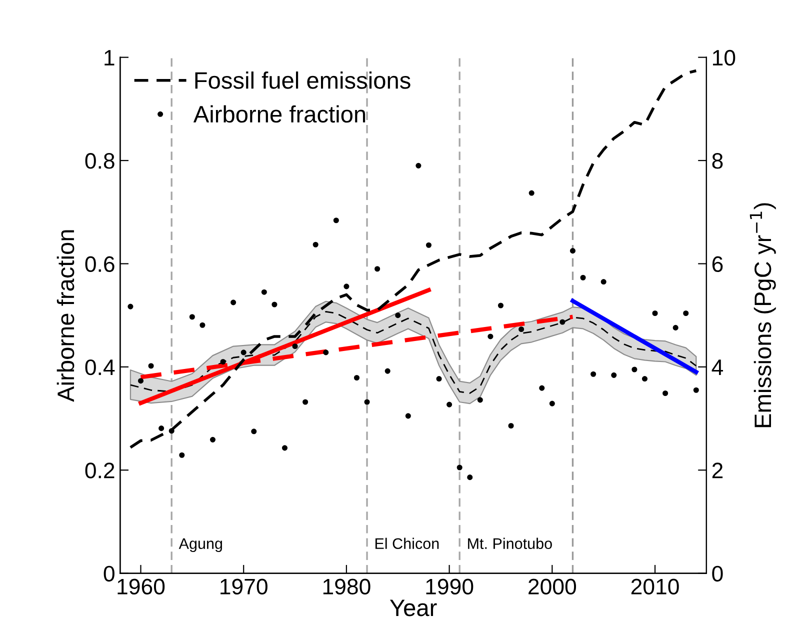 Image resolution: width=812 pixels, height=637 pixels. I want to click on y-axis-title: Airborne fraction, so click(65, 316).